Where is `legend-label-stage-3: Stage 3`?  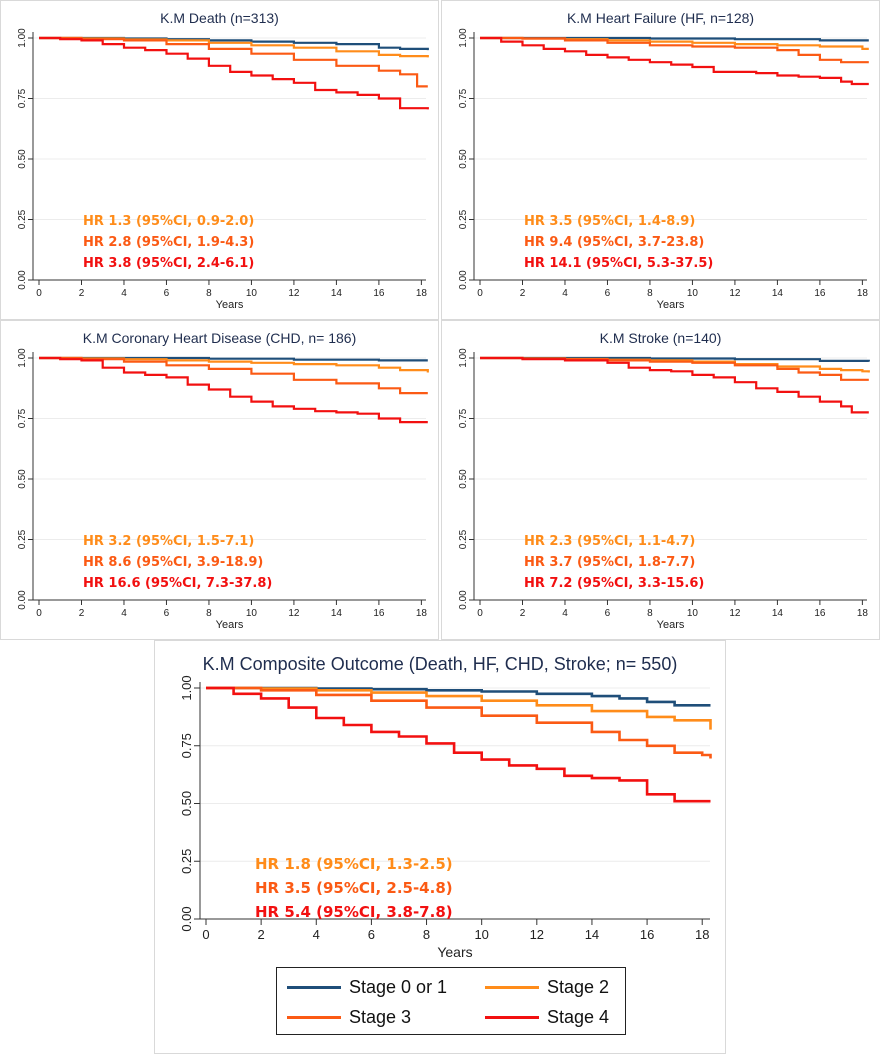 legend-label-stage-3: Stage 3 is located at coordinates (380, 1016).